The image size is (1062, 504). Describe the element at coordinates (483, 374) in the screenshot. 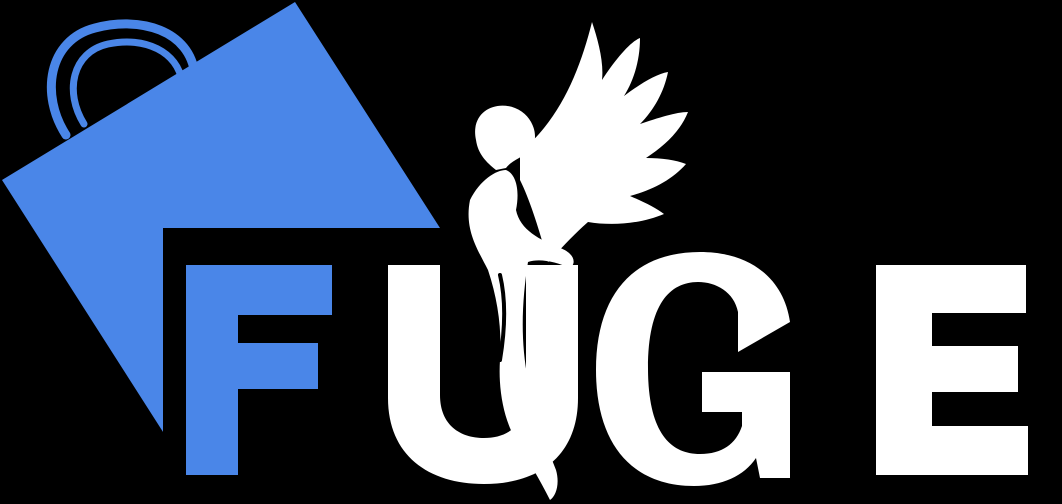

I see `letter-u` at that location.